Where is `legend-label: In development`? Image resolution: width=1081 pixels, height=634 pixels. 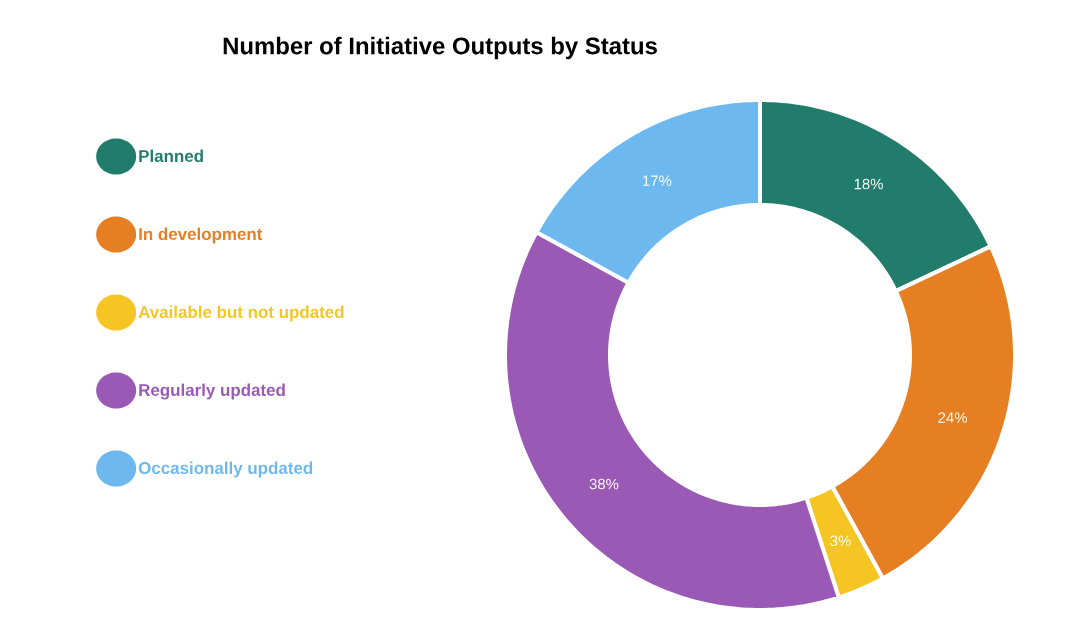 legend-label: In development is located at coordinates (201, 235).